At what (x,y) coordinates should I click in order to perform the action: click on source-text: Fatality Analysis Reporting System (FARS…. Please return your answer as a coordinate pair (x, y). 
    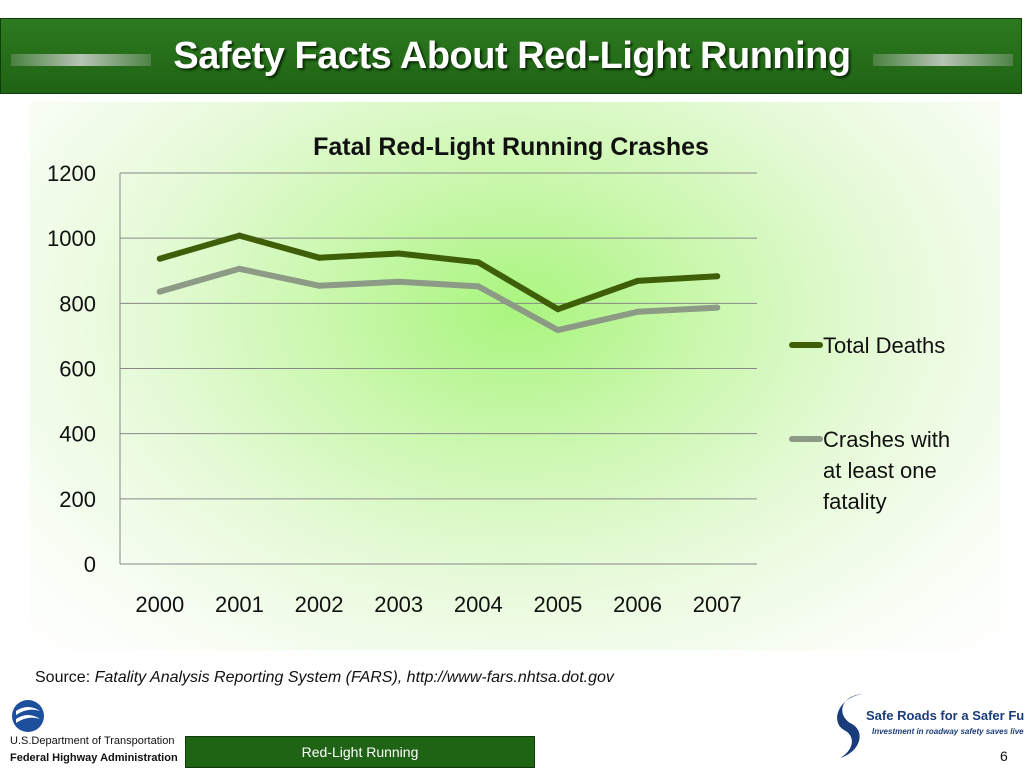
    Looking at the image, I should click on (354, 677).